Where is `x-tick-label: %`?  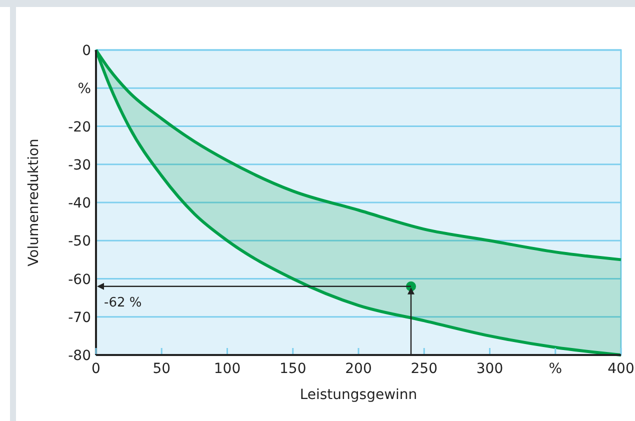 x-tick-label: % is located at coordinates (555, 369).